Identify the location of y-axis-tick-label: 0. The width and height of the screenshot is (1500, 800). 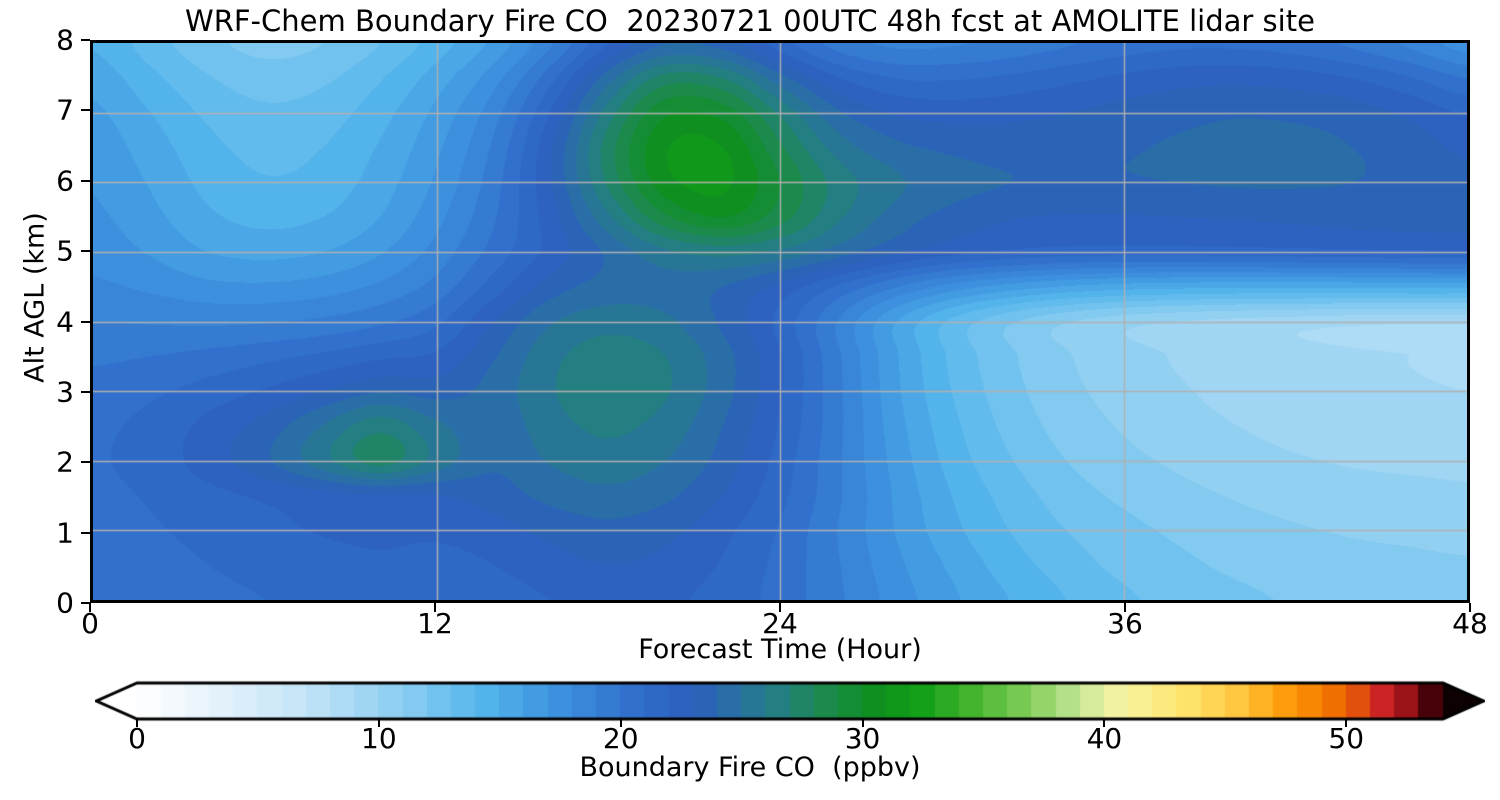
(65, 603).